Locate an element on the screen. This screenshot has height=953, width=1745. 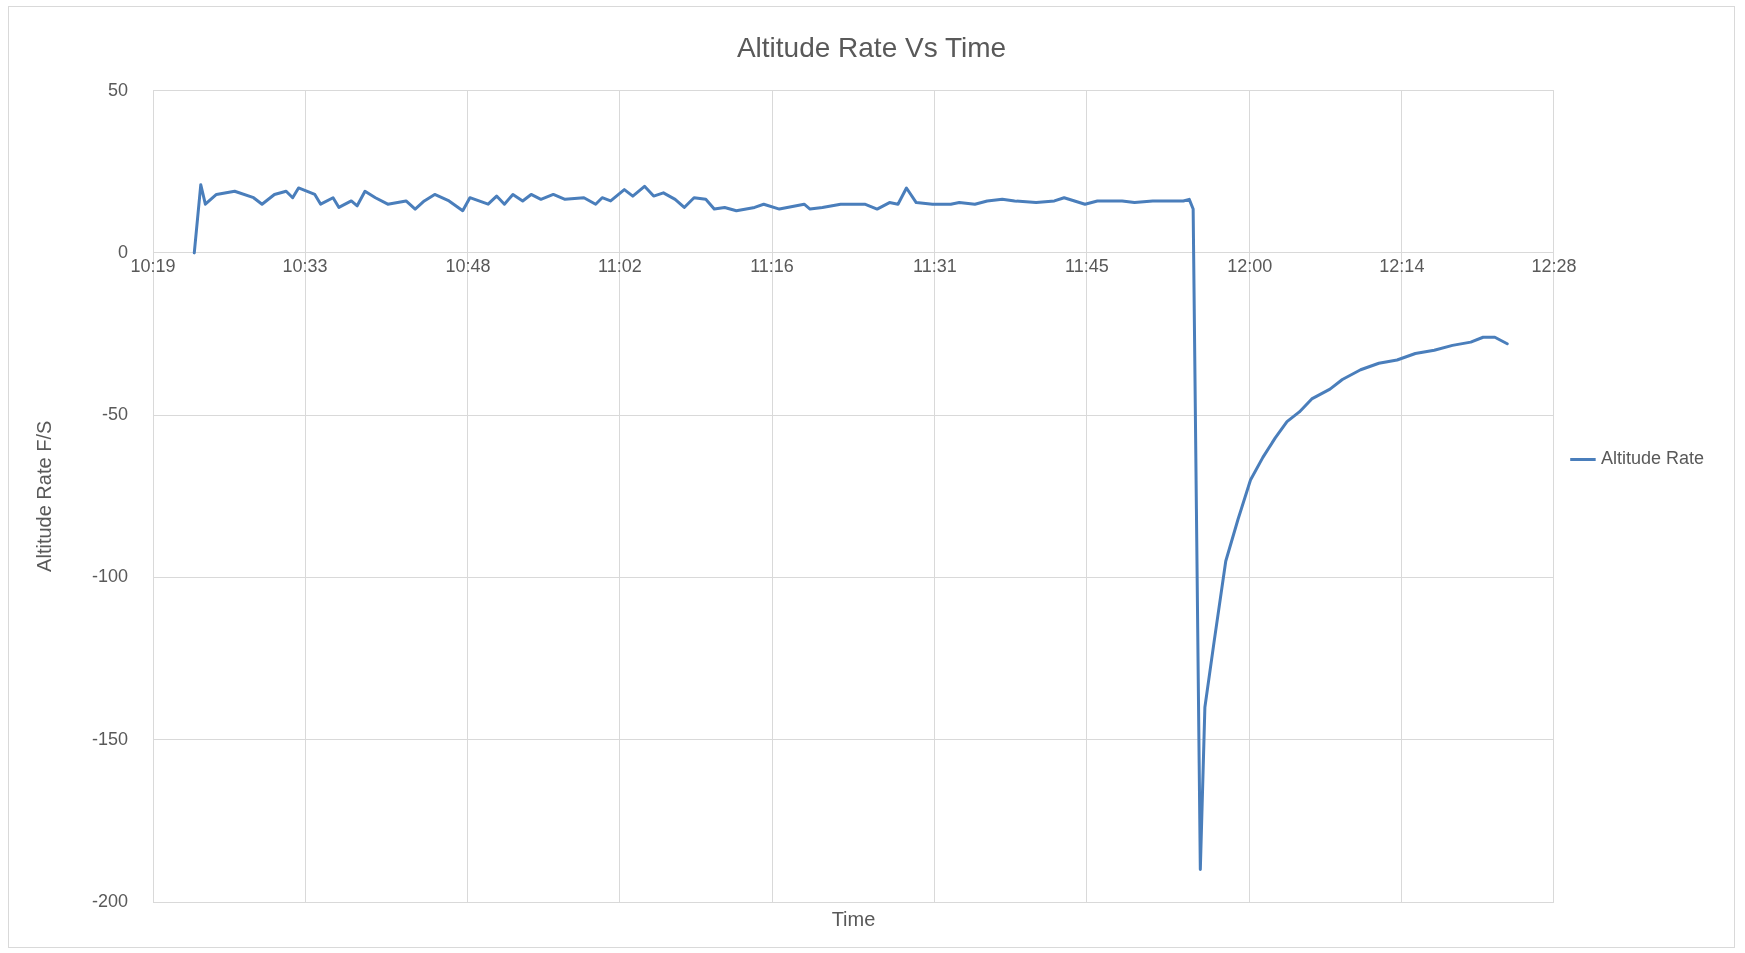
x-axis-title: Time is located at coordinates (853, 918).